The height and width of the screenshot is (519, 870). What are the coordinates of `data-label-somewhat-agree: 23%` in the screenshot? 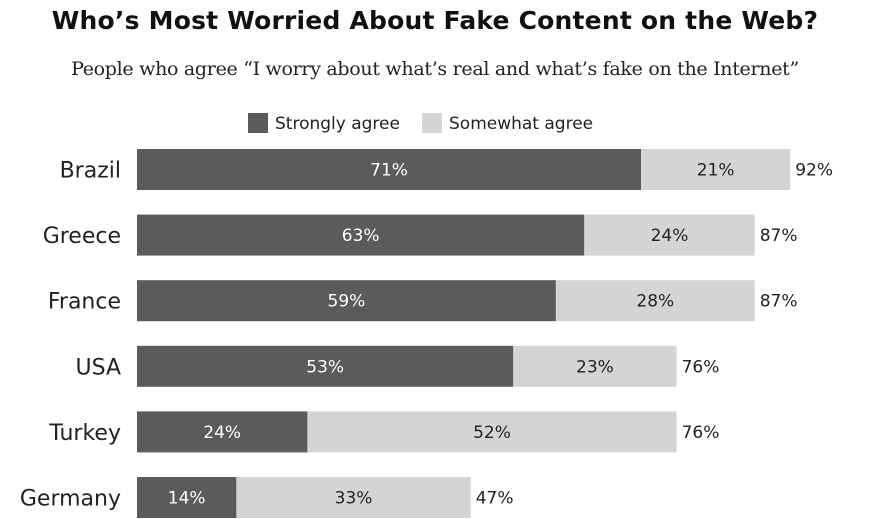 It's located at (595, 367).